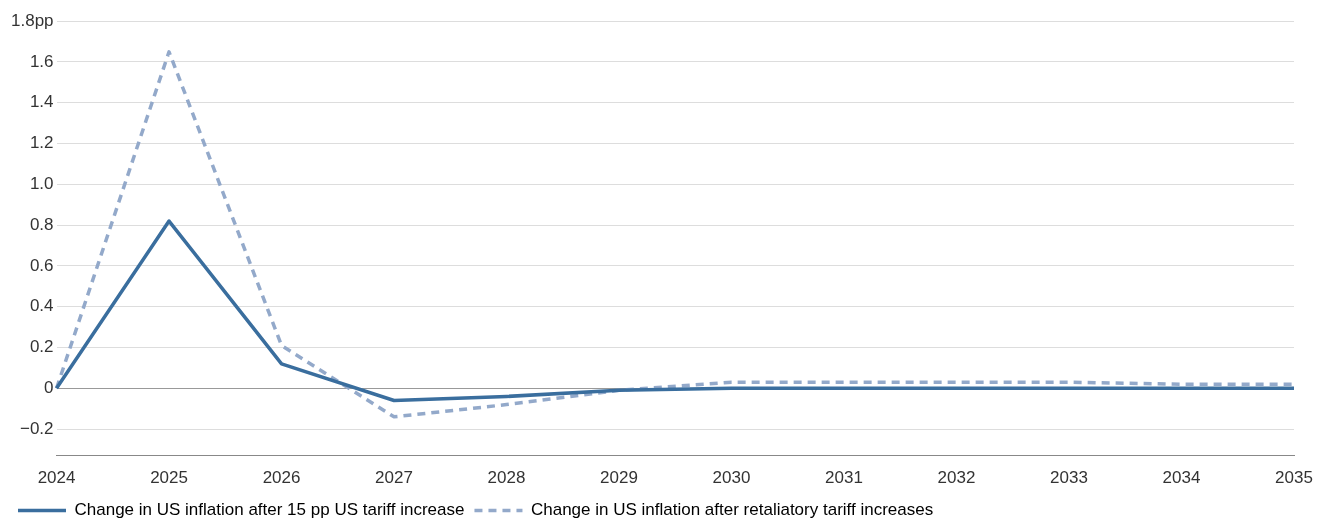  Describe the element at coordinates (394, 478) in the screenshot. I see `x-tick-label: 2027` at that location.